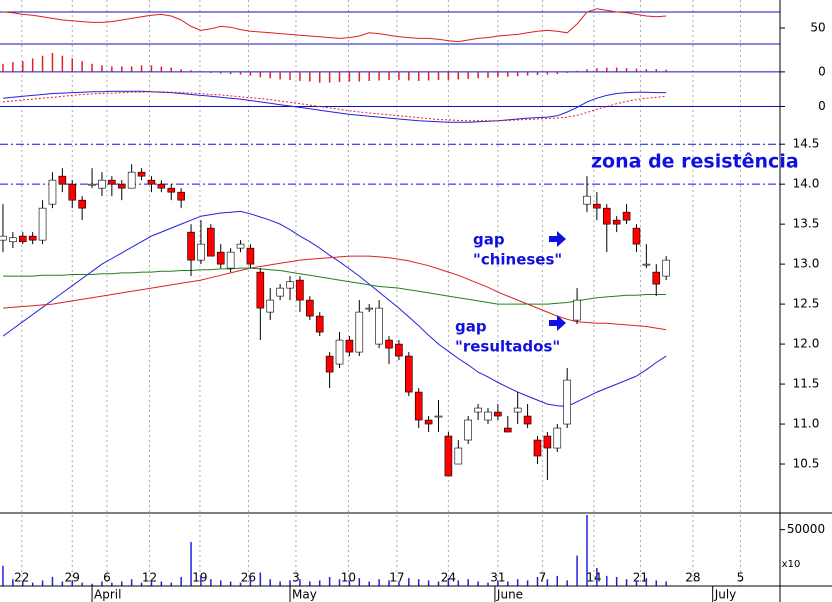 This screenshot has width=832, height=602. Describe the element at coordinates (806, 224) in the screenshot. I see `y-tick-label: 13.5` at that location.